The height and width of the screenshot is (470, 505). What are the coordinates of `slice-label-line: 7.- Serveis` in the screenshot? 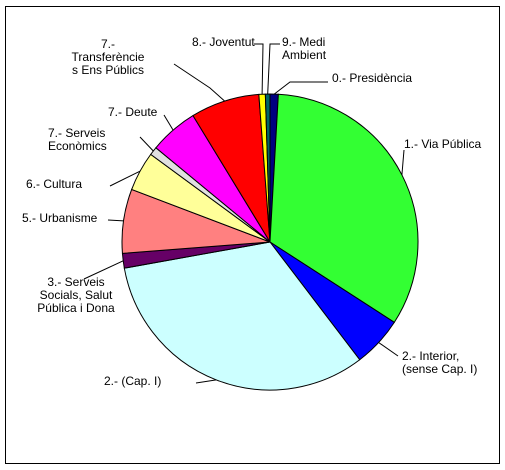 It's located at (76, 133).